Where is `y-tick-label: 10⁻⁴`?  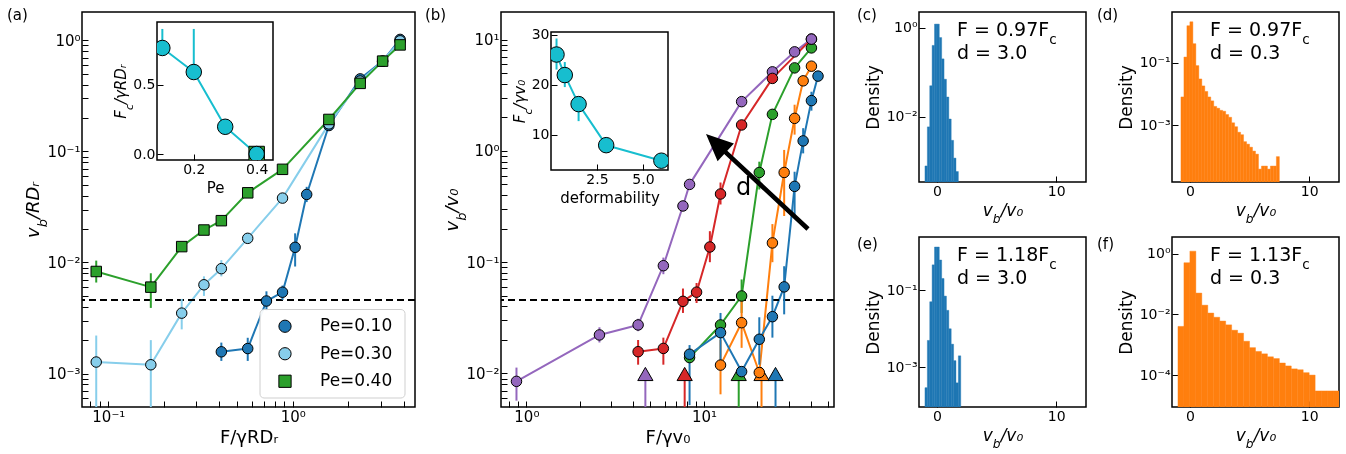
y-tick-label: 10⁻⁴ is located at coordinates (1155, 374).